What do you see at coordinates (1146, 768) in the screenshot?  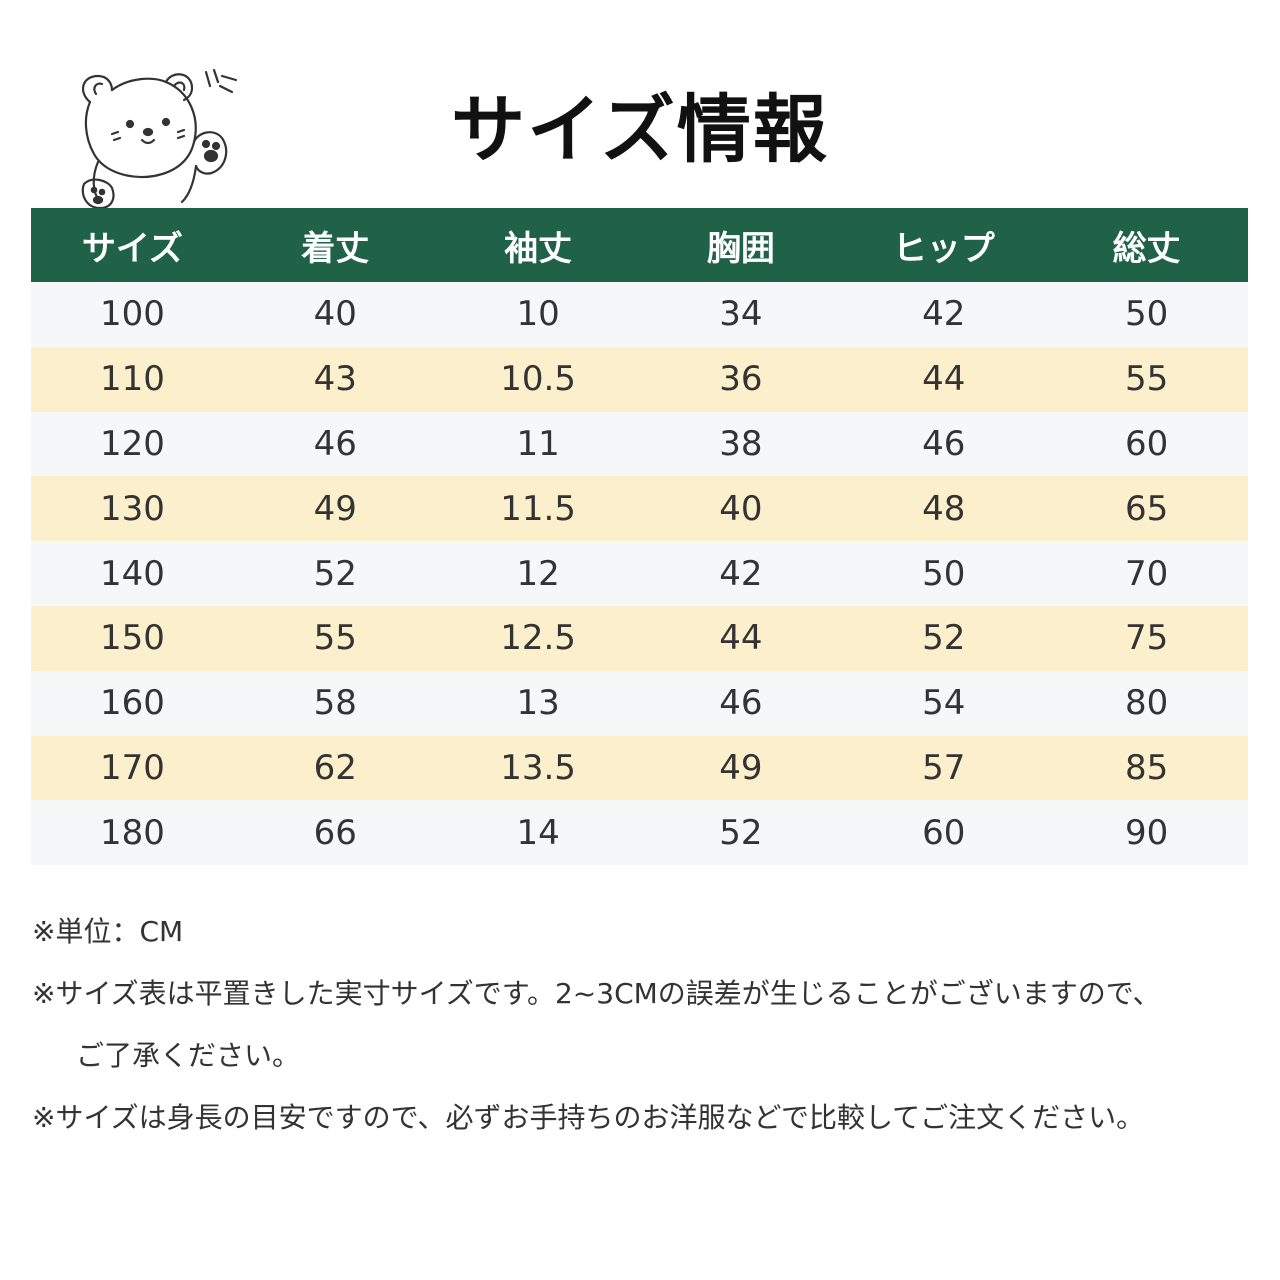 I see `table-cell: 85` at bounding box center [1146, 768].